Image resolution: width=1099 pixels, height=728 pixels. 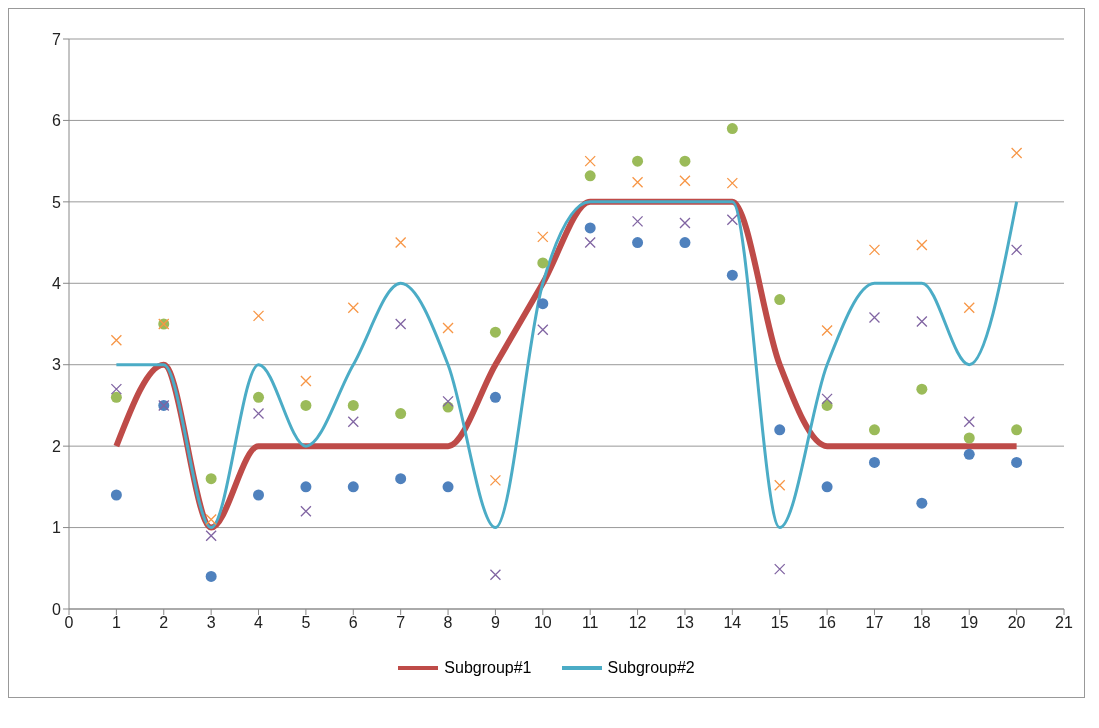 What do you see at coordinates (495, 623) in the screenshot?
I see `x-tick-label: 9` at bounding box center [495, 623].